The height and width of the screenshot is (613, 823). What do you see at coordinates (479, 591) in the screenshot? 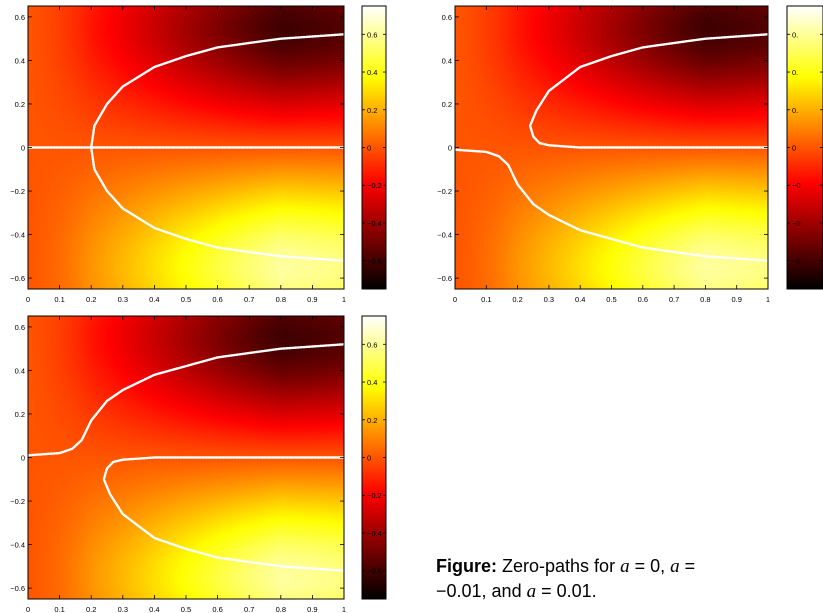
I see `caption-val-2: −0.01, and` at bounding box center [479, 591].